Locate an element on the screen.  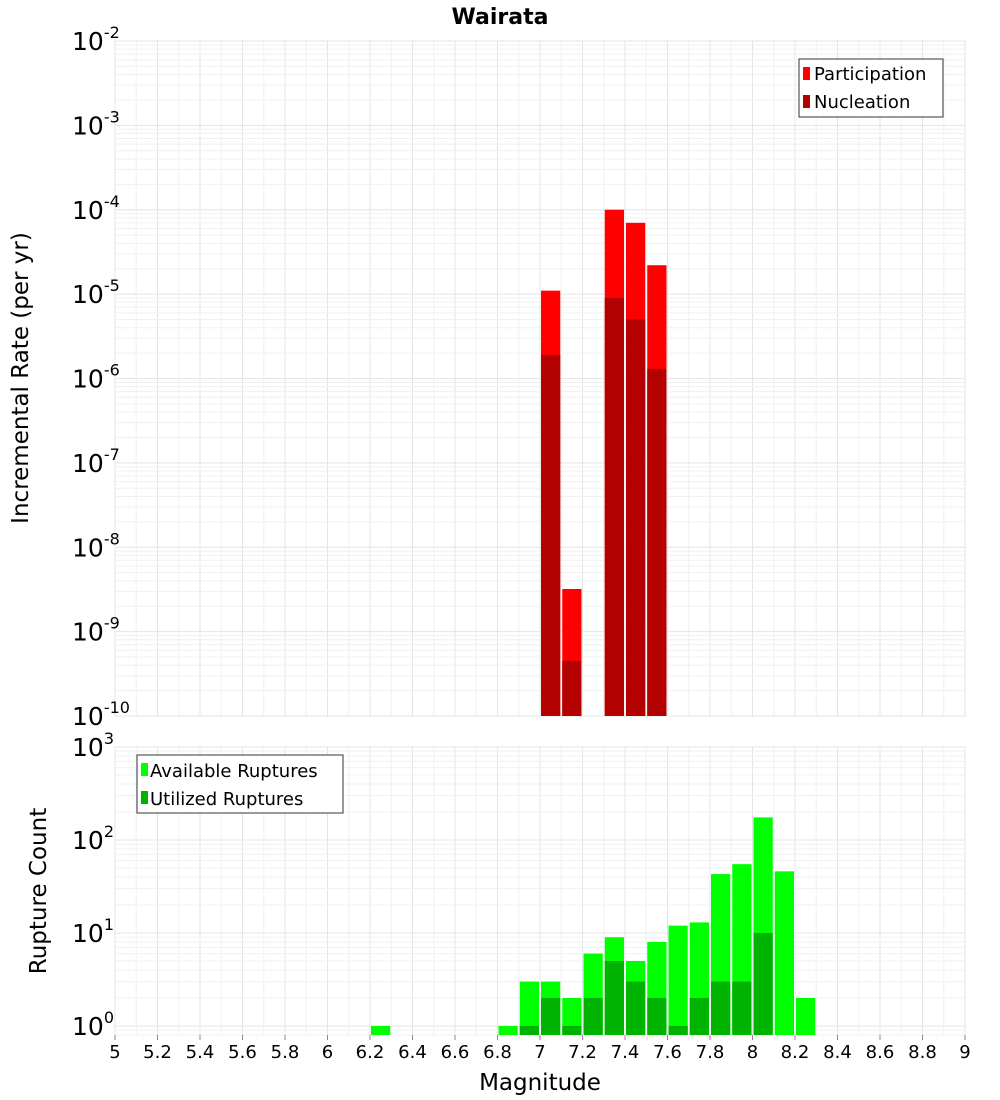
utilized-ruptures-legend-swatch is located at coordinates (144, 797).